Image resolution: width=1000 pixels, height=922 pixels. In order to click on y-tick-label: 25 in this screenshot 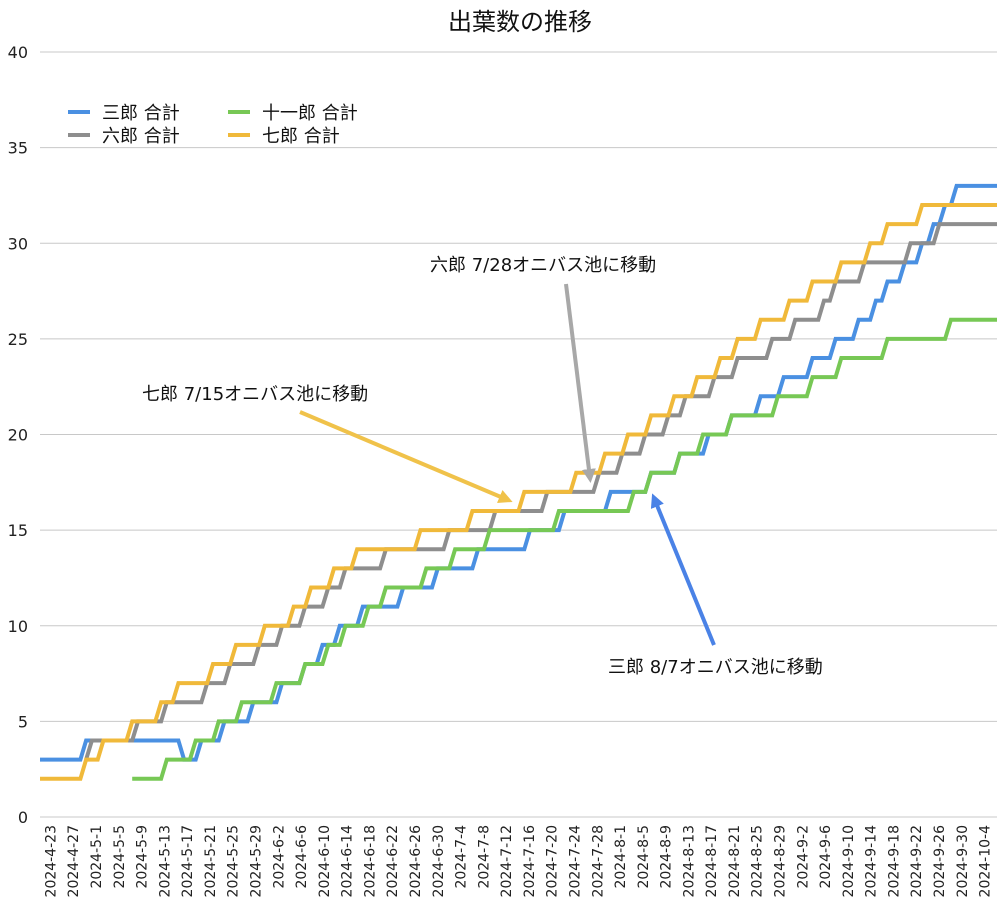, I will do `click(18, 339)`.